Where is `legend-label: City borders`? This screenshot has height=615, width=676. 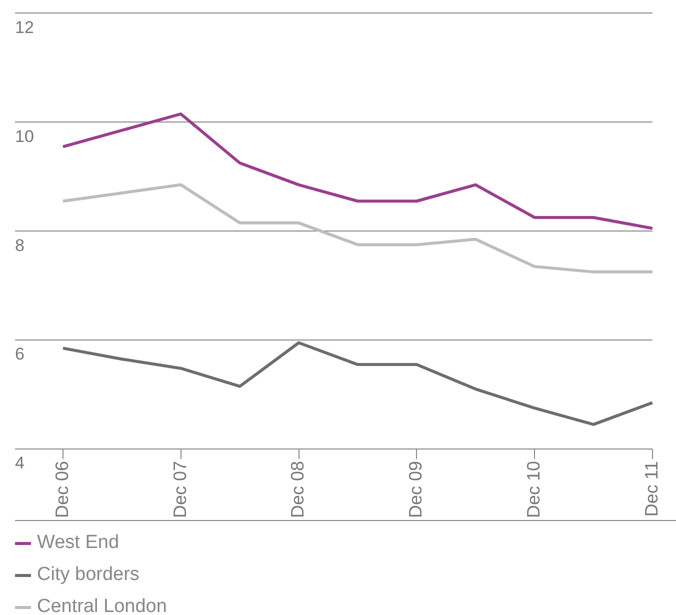 legend-label: City borders is located at coordinates (88, 575).